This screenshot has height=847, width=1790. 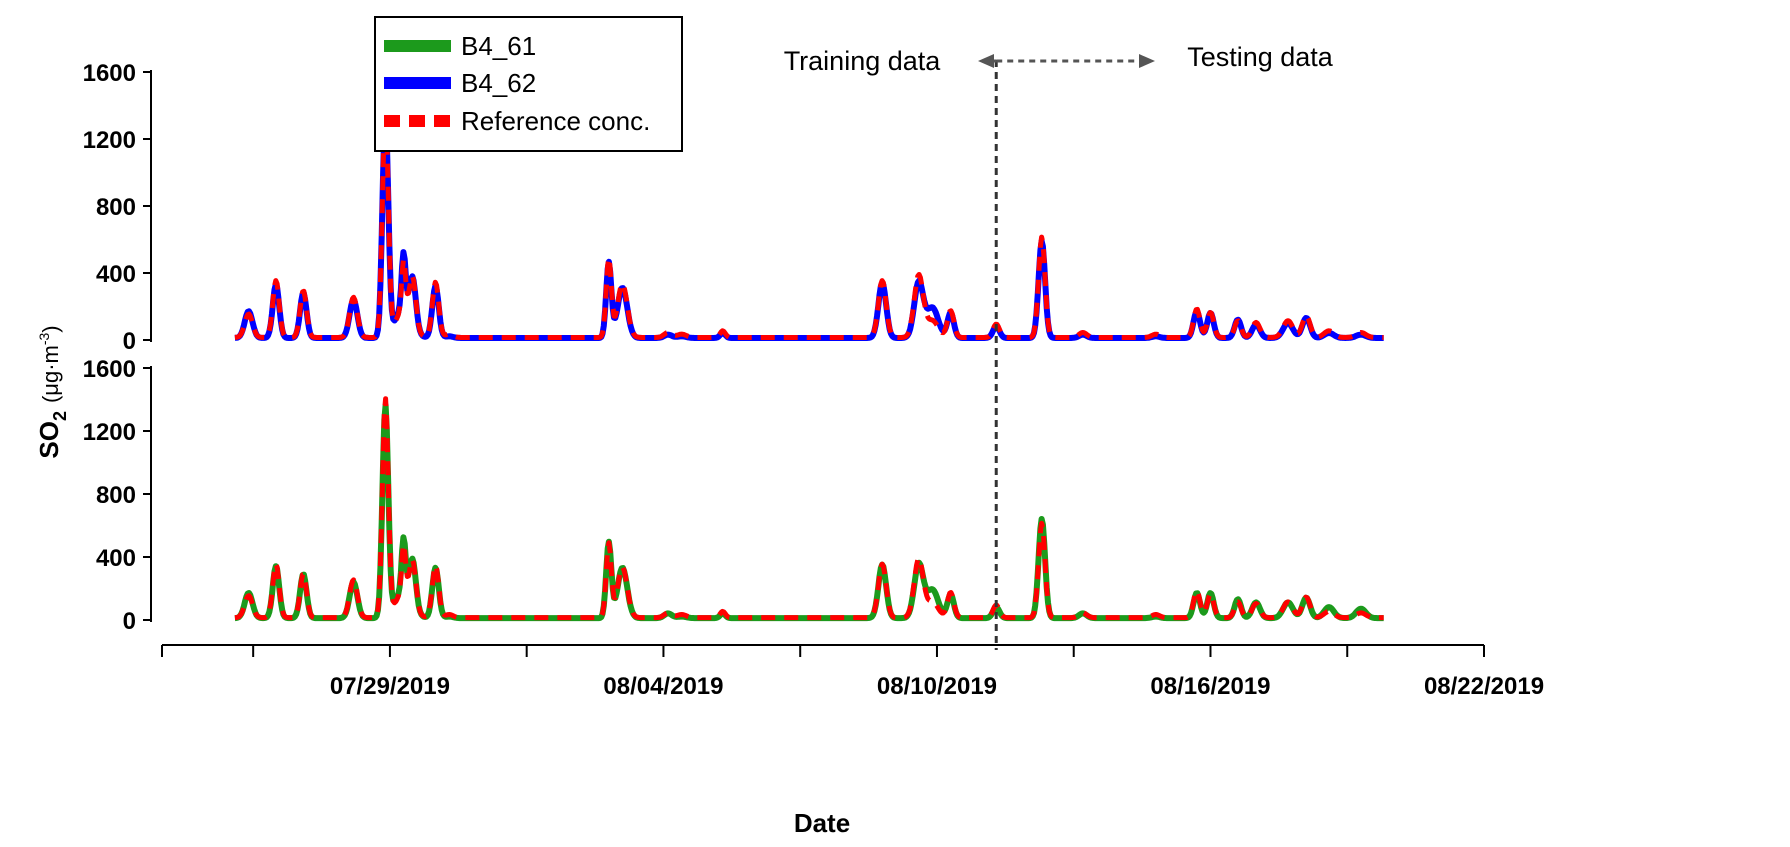 I want to click on x-axis-title: Date, so click(x=822, y=823).